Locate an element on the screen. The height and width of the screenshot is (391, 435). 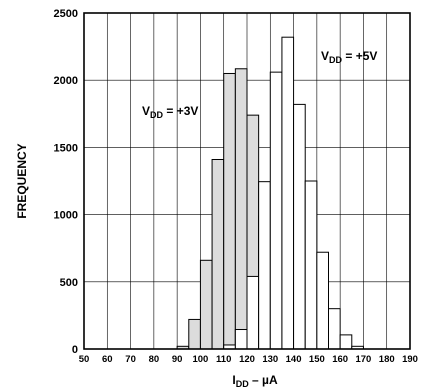
x-tick-label: 160 is located at coordinates (340, 359).